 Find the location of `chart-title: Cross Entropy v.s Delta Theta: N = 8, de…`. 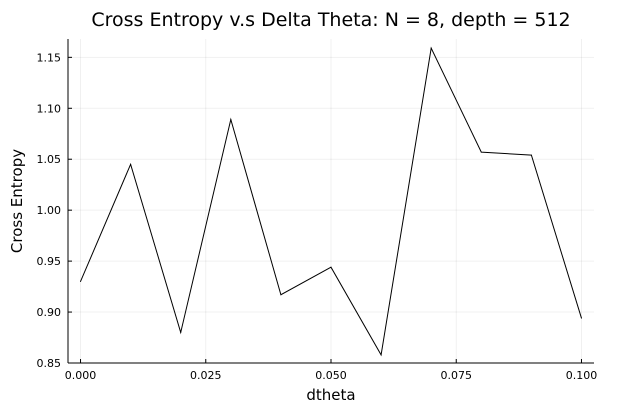

chart-title: Cross Entropy v.s Delta Theta: N = 8, de… is located at coordinates (330, 20).